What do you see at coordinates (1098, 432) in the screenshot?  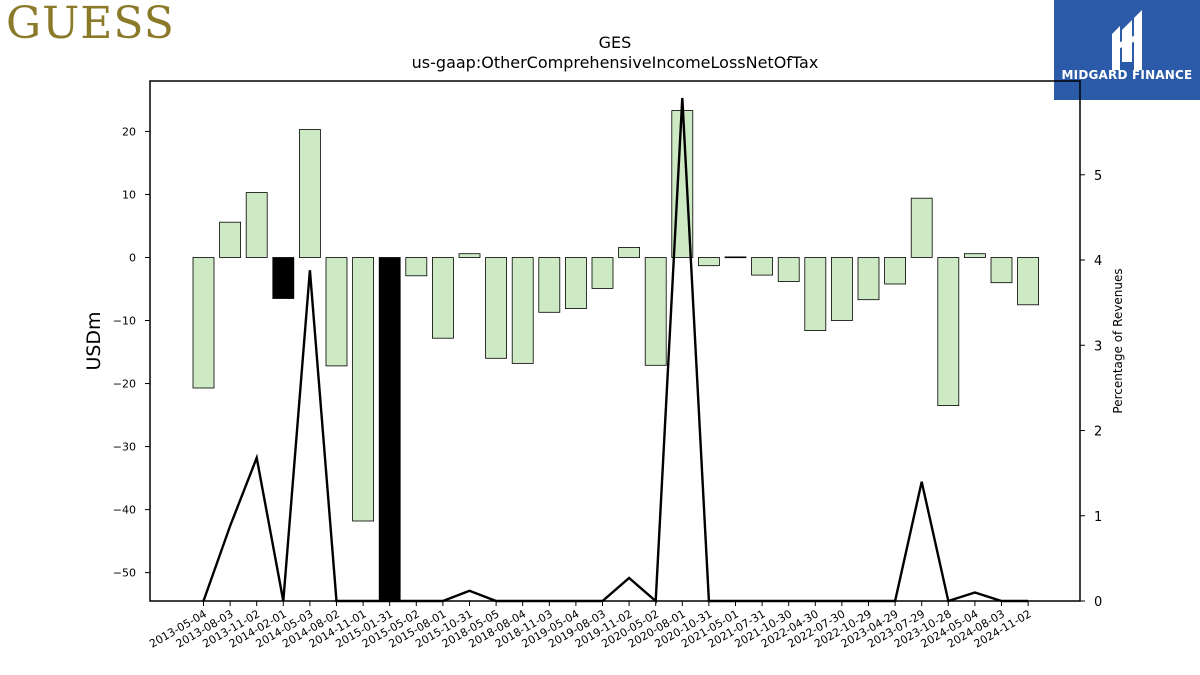 I see `y2-tick-label: 2` at bounding box center [1098, 432].